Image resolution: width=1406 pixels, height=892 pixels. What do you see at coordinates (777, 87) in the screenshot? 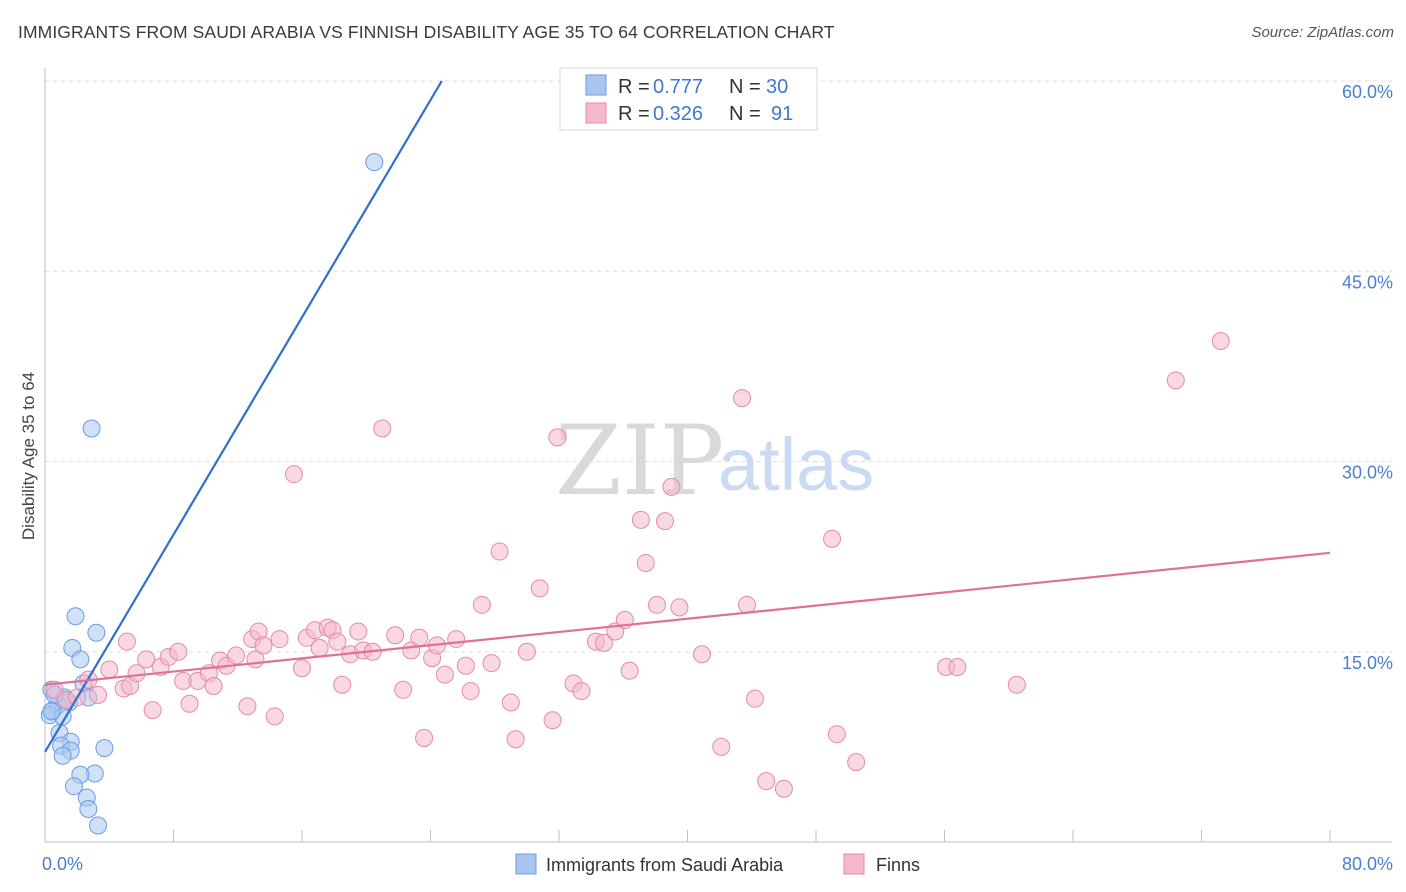
I see `legend-n-value-blue: 30` at bounding box center [777, 87].